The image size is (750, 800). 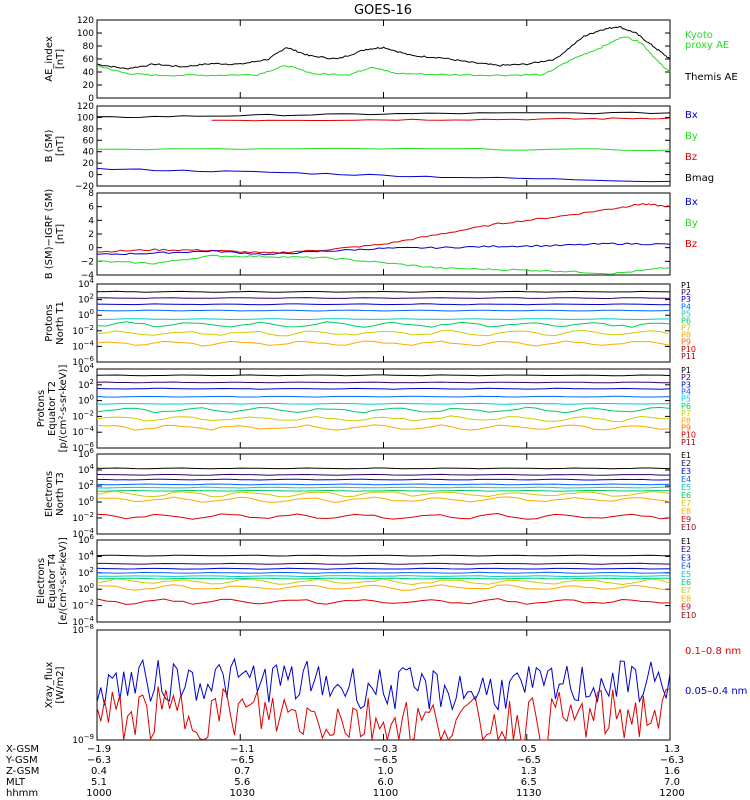 I want to click on y-axis-label: [nT], so click(x=60, y=234).